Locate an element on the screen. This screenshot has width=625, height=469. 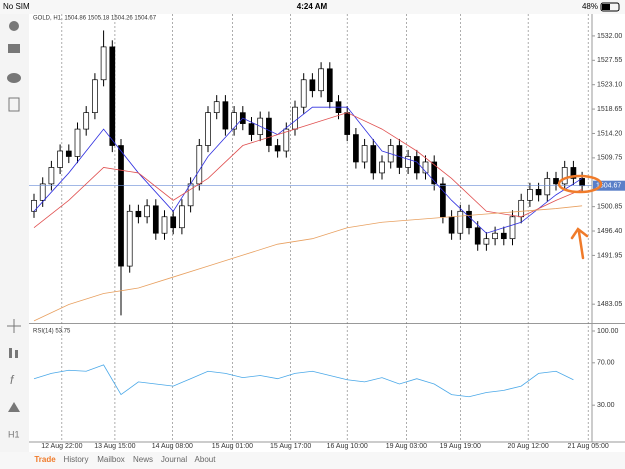
x-tick-label: 12 Aug 22:00 is located at coordinates (61, 446).